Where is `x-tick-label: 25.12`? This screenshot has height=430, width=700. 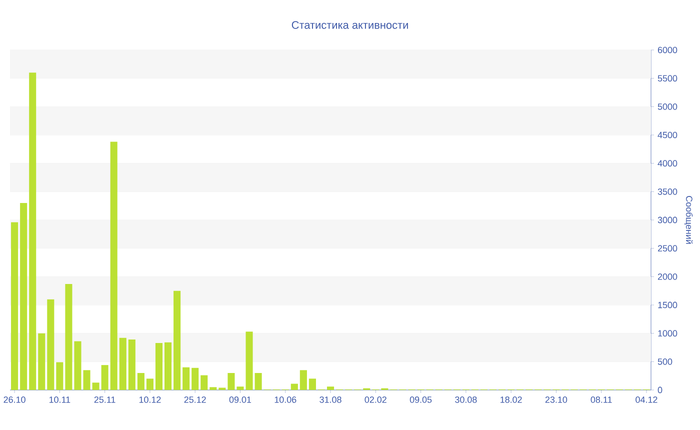 x-tick-label: 25.12 is located at coordinates (195, 399).